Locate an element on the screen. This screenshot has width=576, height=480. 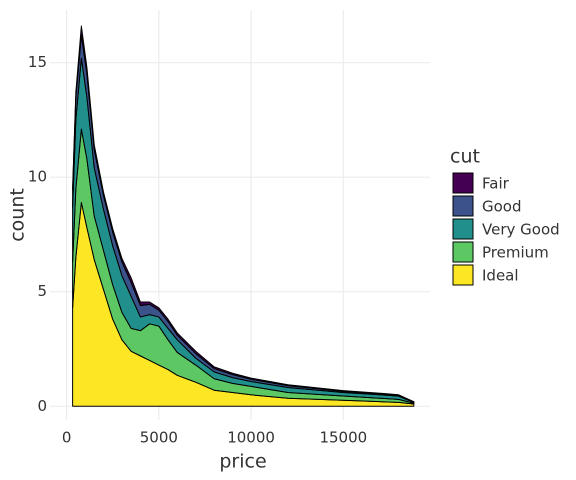
y-tick-label: 0 is located at coordinates (42, 406).